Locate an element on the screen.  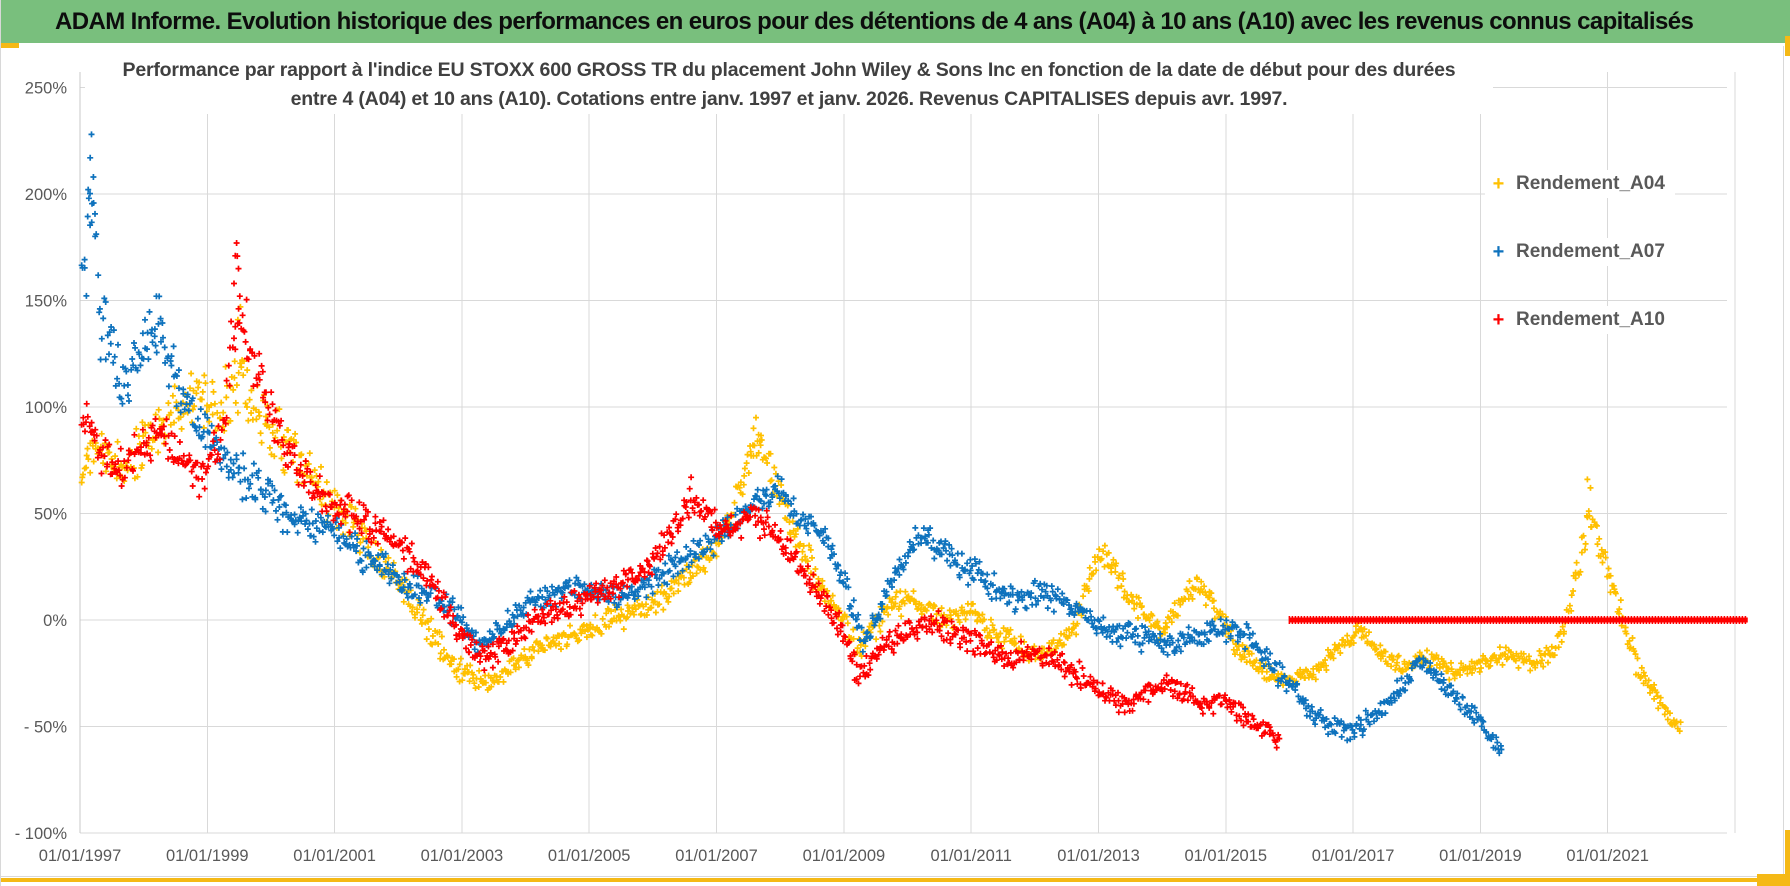
x-axis-tick-label: 01/01/2015 is located at coordinates (1226, 856).